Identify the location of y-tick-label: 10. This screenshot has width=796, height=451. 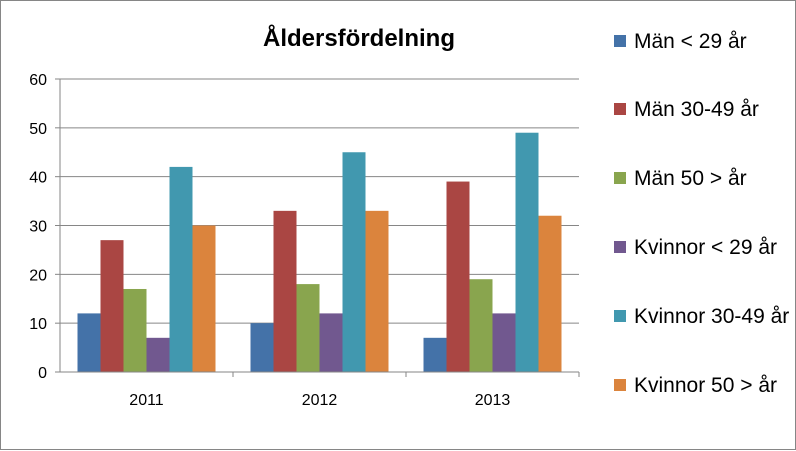
(38, 324).